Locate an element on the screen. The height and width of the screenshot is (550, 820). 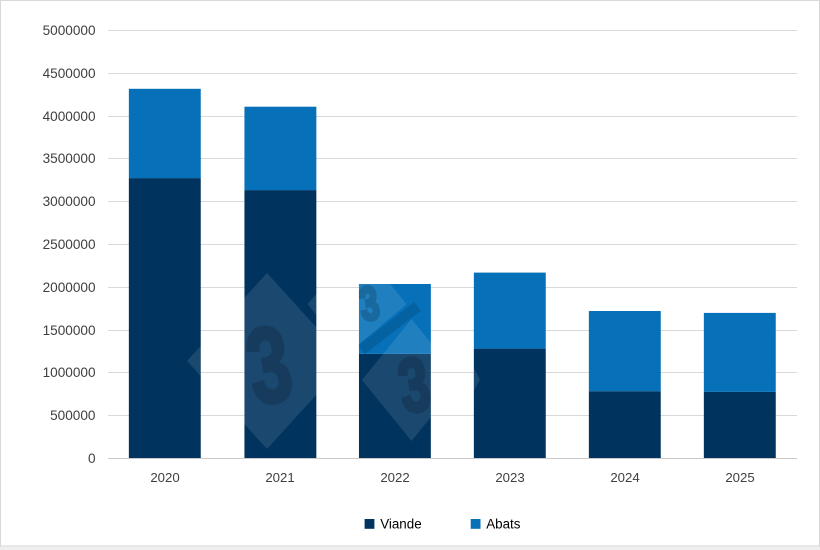
svg-text: 3000000 is located at coordinates (69, 201).